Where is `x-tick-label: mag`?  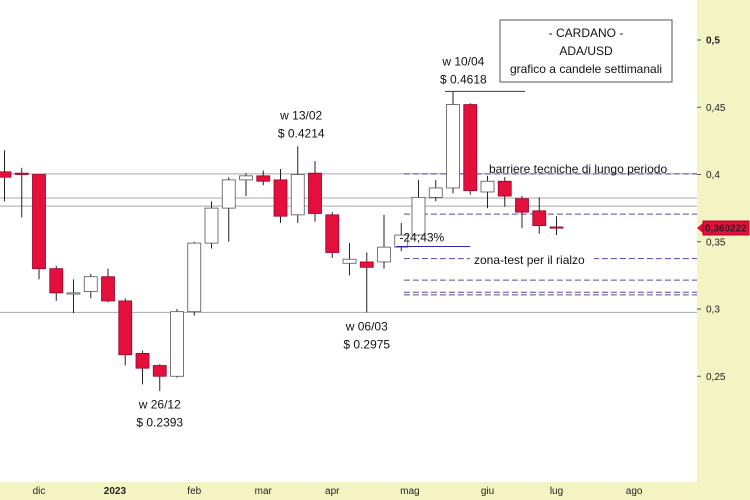
x-tick-label: mag is located at coordinates (409, 491).